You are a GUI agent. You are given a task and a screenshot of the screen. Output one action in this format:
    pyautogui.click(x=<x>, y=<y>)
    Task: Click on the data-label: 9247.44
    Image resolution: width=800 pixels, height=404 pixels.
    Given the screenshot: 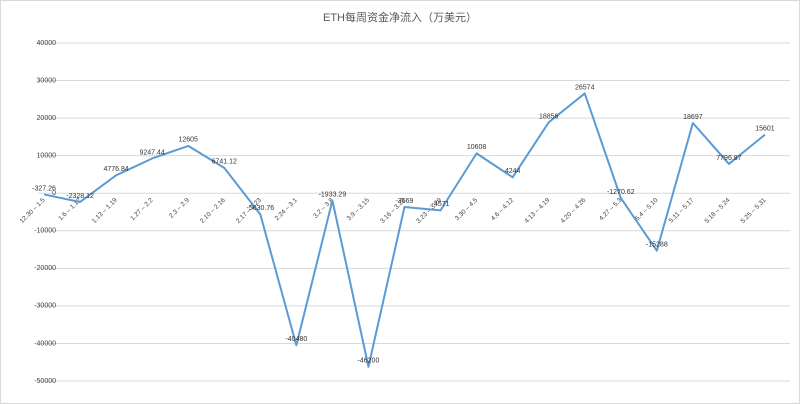 What is the action you would take?
    pyautogui.click(x=152, y=152)
    